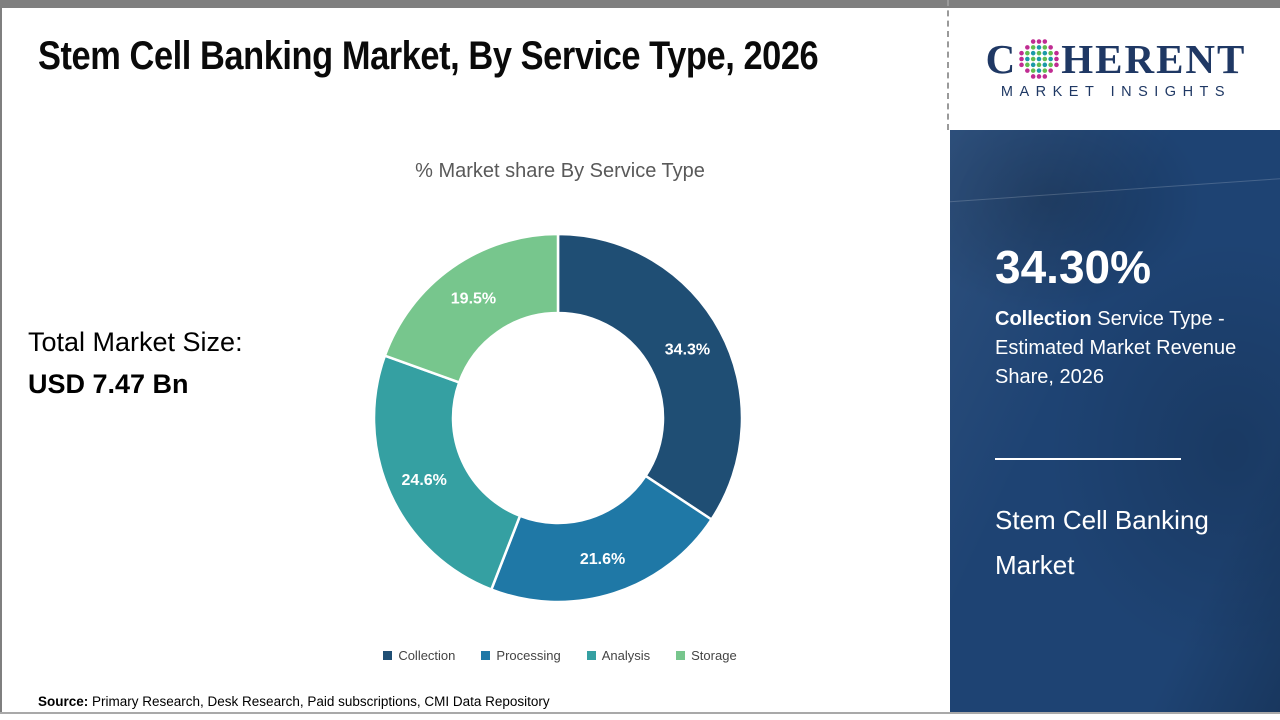 The image size is (1280, 720). Describe the element at coordinates (424, 480) in the screenshot. I see `donut-slice-label: 24.6%` at that location.